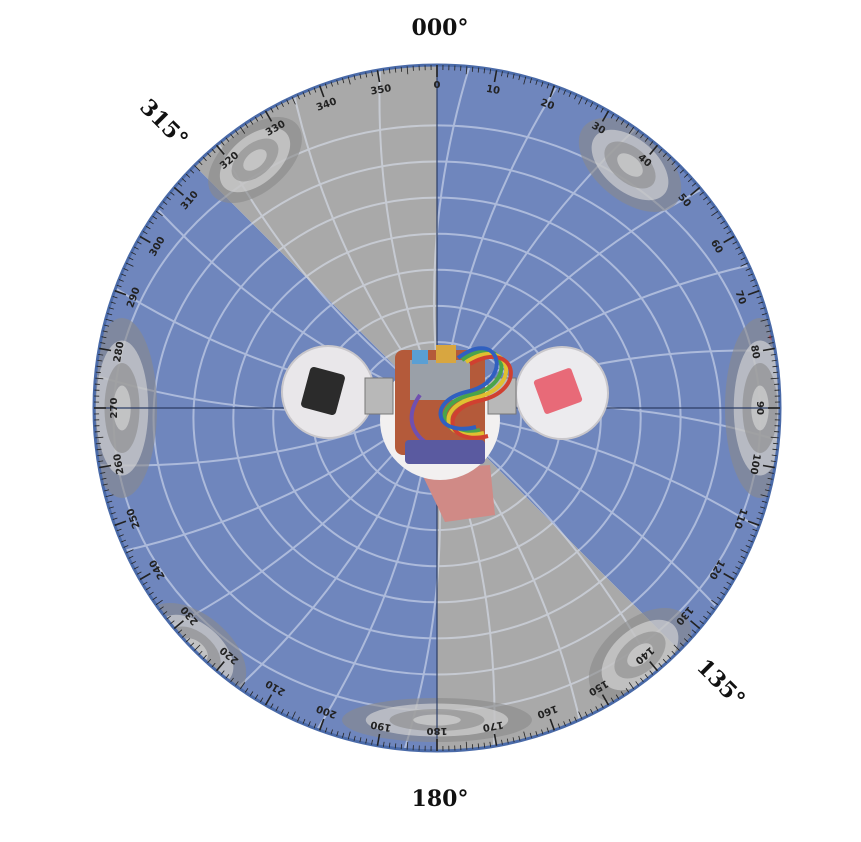 The width and height of the screenshot is (861, 842). Describe the element at coordinates (720, 683) in the screenshot. I see `label-135: 135°` at that location.